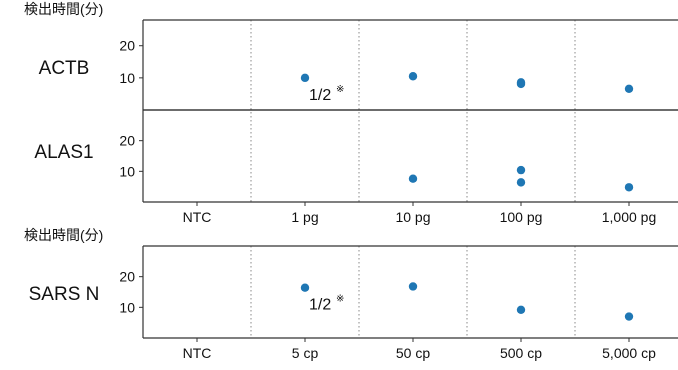  Describe the element at coordinates (629, 353) in the screenshot. I see `x-tick-label: 5,000 cp` at that location.